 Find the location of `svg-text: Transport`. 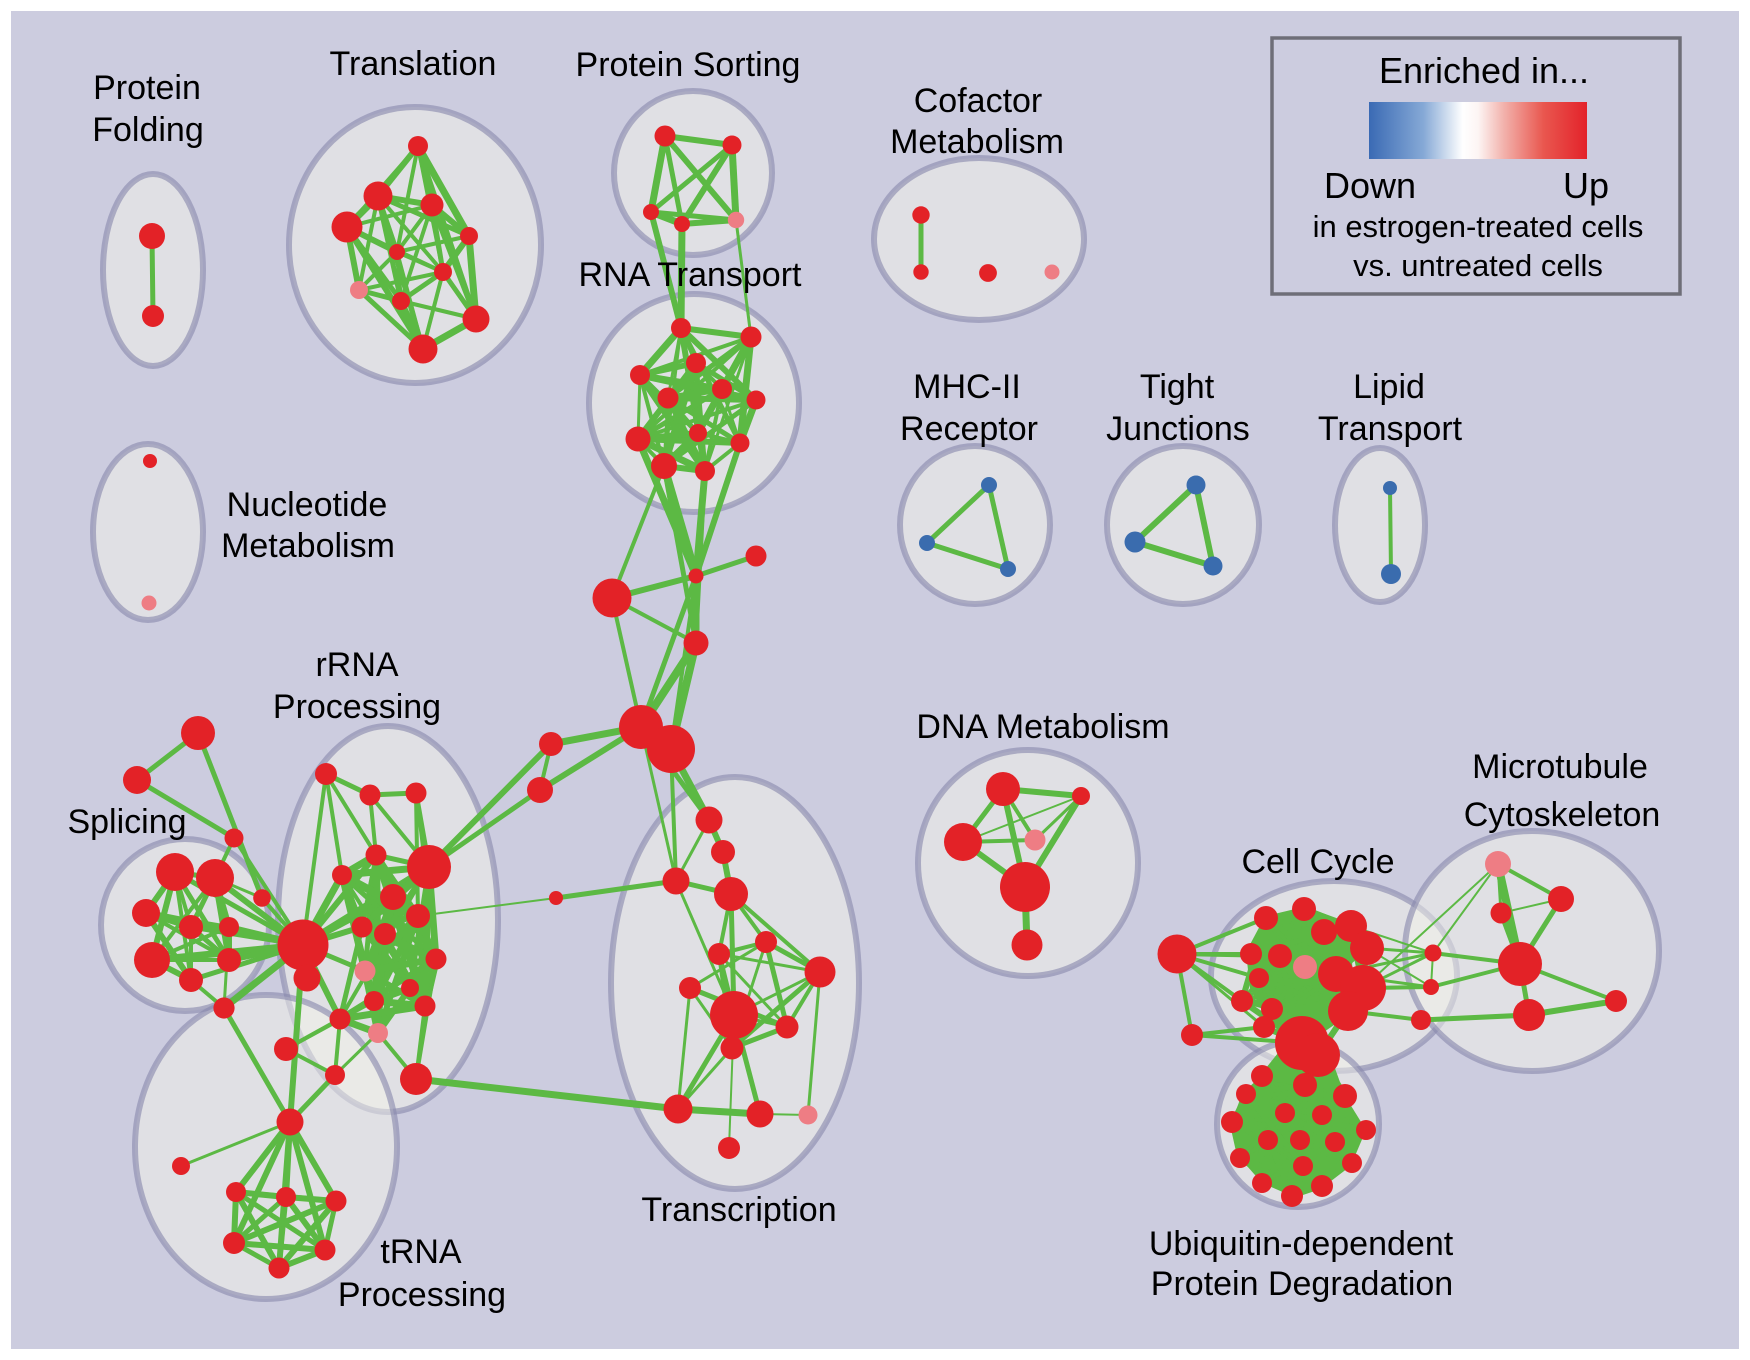

svg-text: Transport is located at coordinates (1390, 429).